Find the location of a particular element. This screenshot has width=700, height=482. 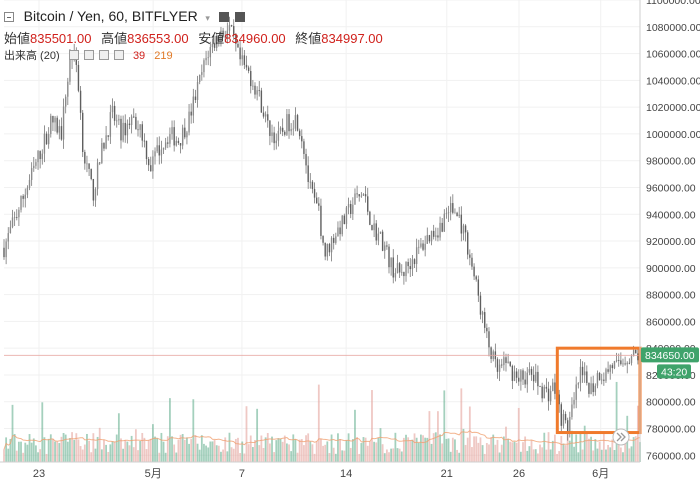

eye-icon is located at coordinates (73, 55).